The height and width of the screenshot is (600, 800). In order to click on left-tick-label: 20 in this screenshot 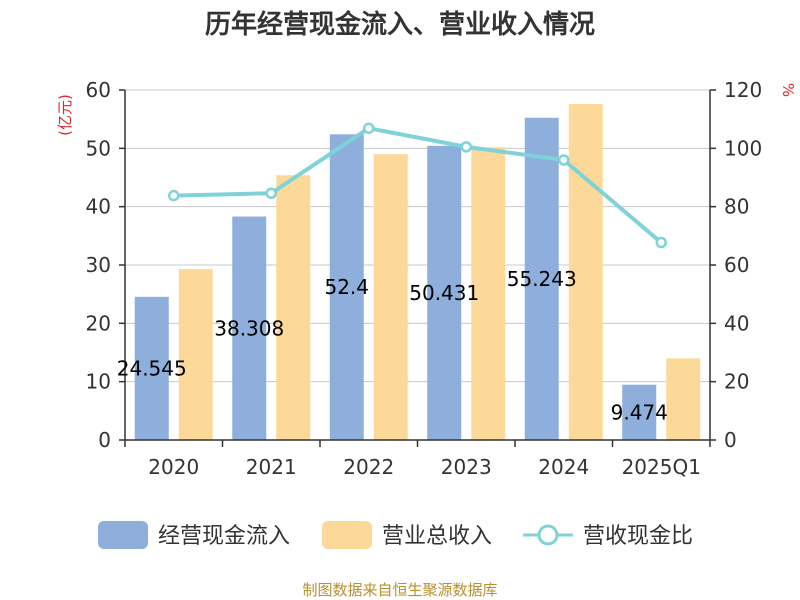, I will do `click(98, 323)`.